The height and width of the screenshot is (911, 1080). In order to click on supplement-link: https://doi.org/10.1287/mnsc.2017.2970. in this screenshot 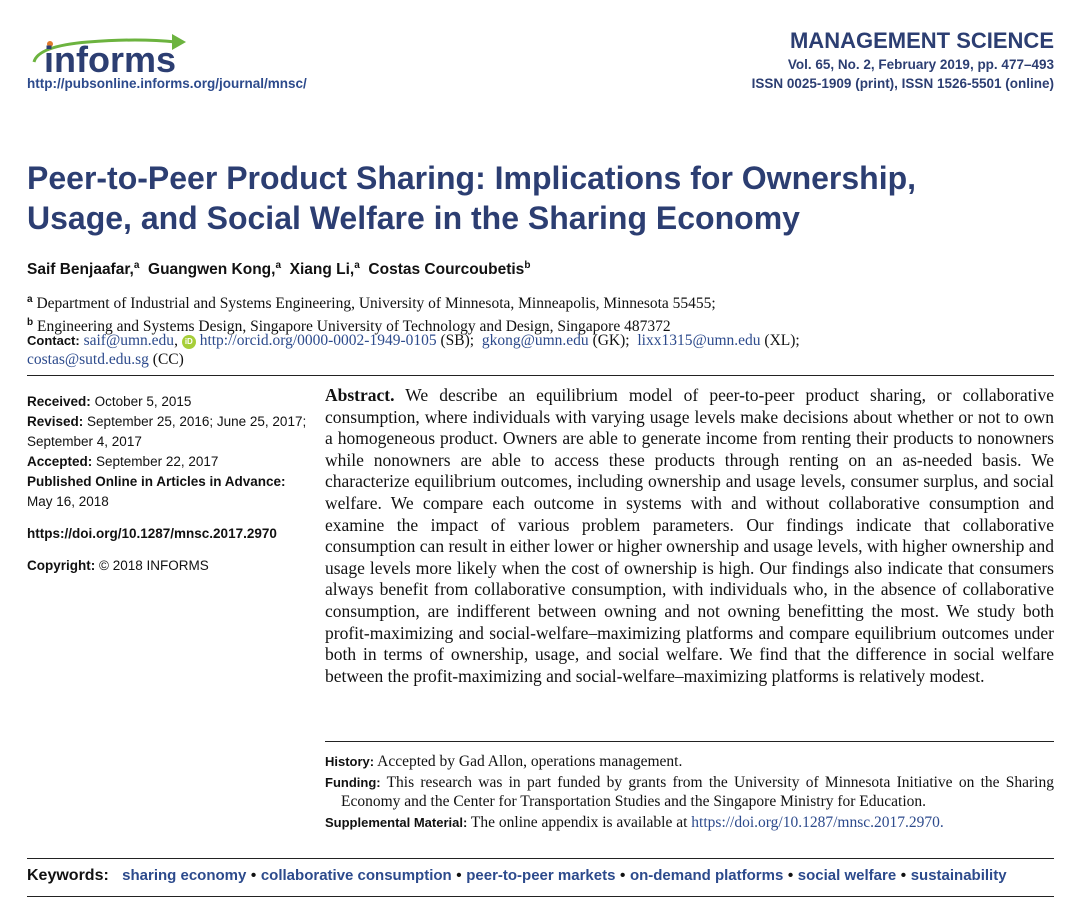, I will do `click(817, 822)`.